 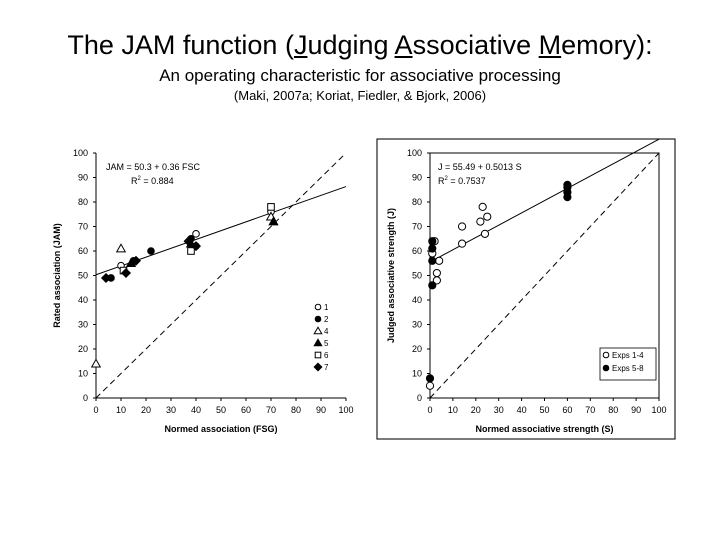 I want to click on legend-label: 7, so click(x=326, y=367).